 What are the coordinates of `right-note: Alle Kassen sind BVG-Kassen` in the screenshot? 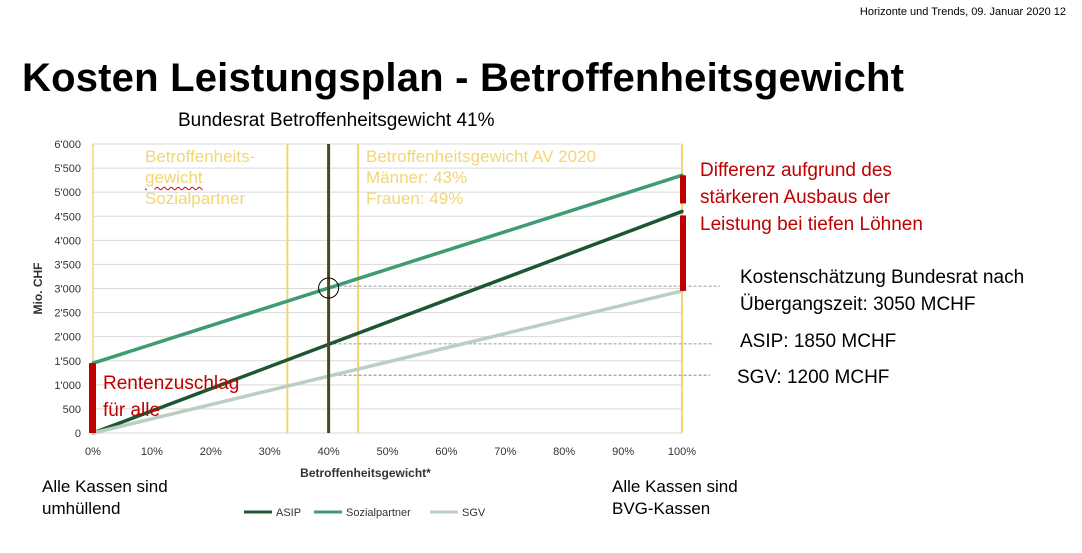 It's located at (675, 498).